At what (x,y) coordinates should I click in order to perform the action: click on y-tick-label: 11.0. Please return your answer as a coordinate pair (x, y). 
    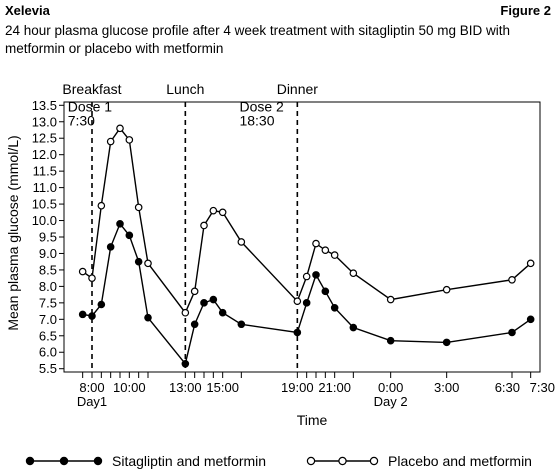
    Looking at the image, I should click on (45, 187).